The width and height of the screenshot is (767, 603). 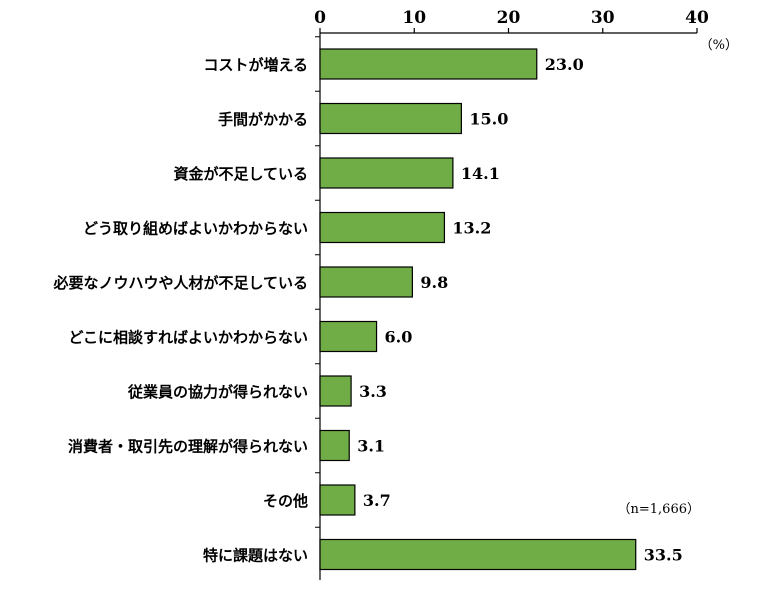 I want to click on category-label: 特に課題はない, so click(x=255, y=556).